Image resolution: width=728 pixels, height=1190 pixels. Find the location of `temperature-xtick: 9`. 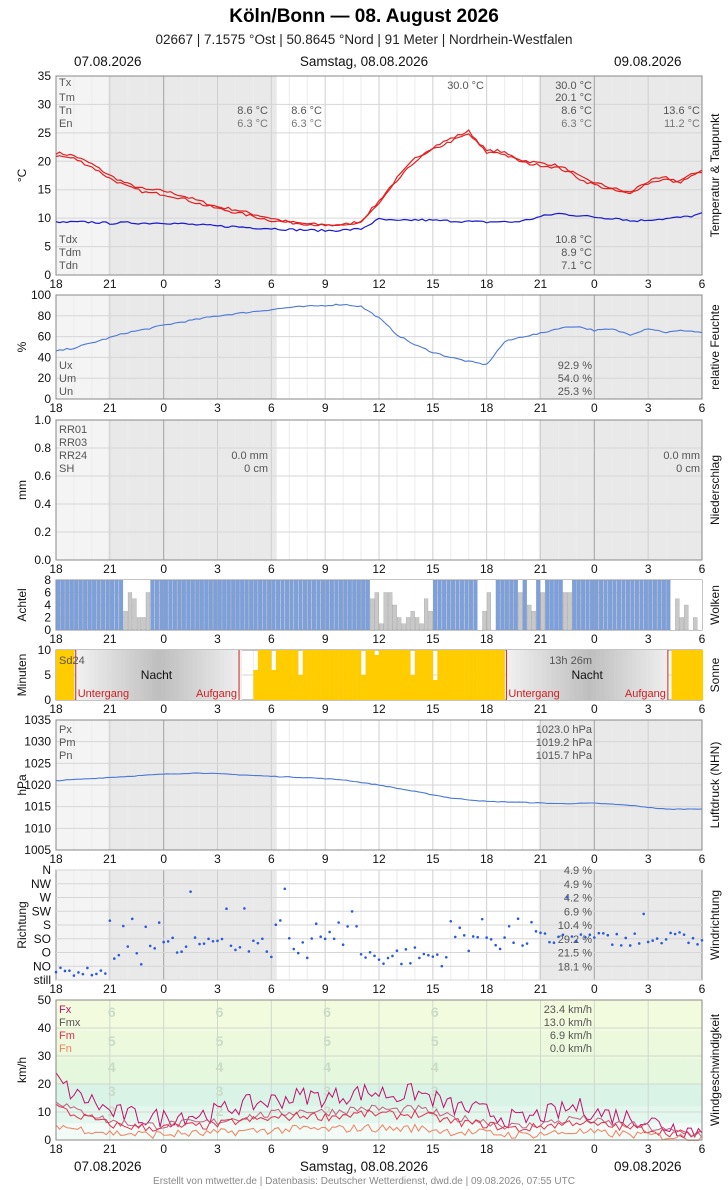

temperature-xtick: 9 is located at coordinates (325, 284).